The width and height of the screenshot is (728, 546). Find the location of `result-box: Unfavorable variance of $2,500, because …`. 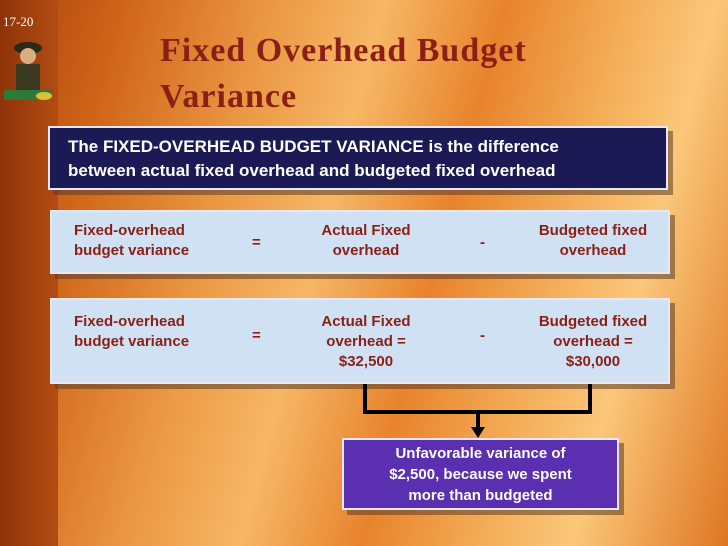

result-box: Unfavorable variance of $2,500, because … is located at coordinates (480, 474).